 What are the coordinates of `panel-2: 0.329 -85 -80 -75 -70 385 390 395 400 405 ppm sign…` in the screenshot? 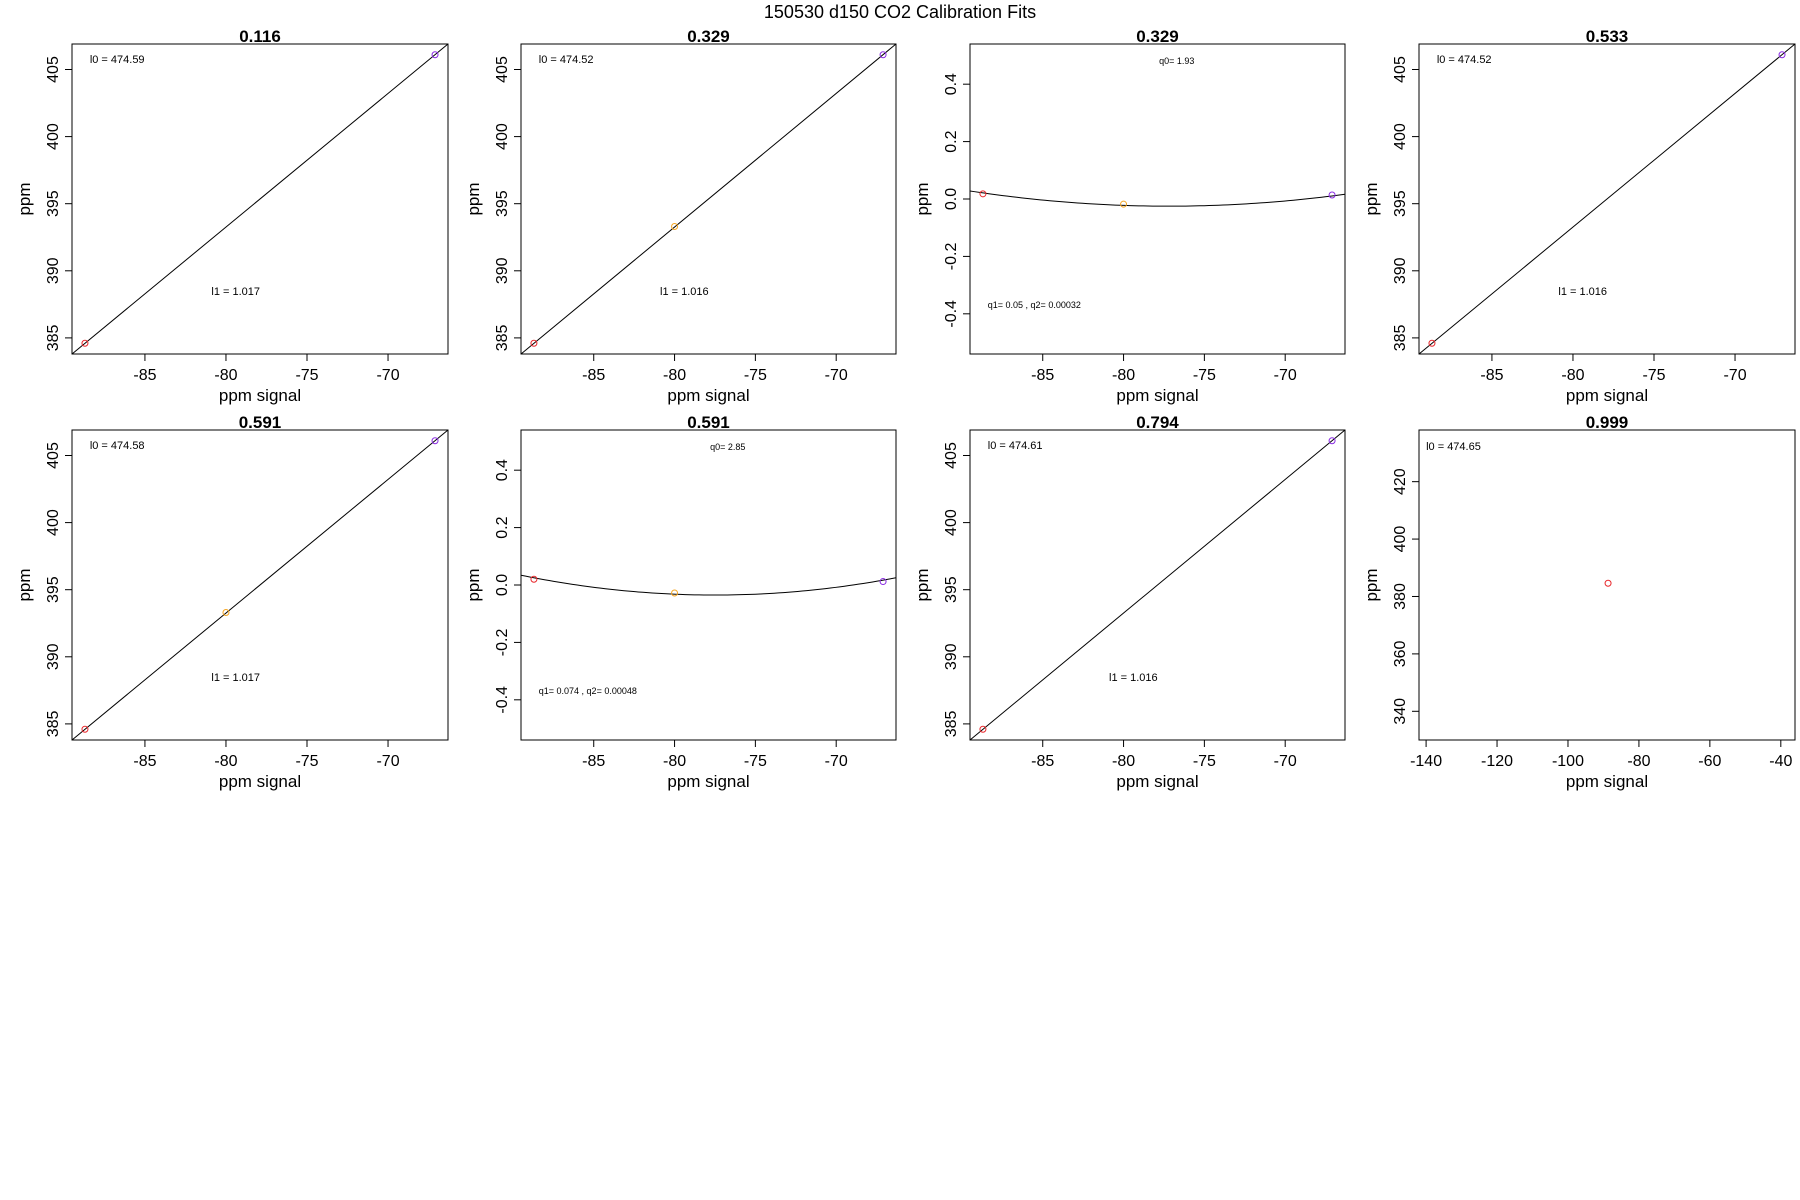 It's located at (680, 216).